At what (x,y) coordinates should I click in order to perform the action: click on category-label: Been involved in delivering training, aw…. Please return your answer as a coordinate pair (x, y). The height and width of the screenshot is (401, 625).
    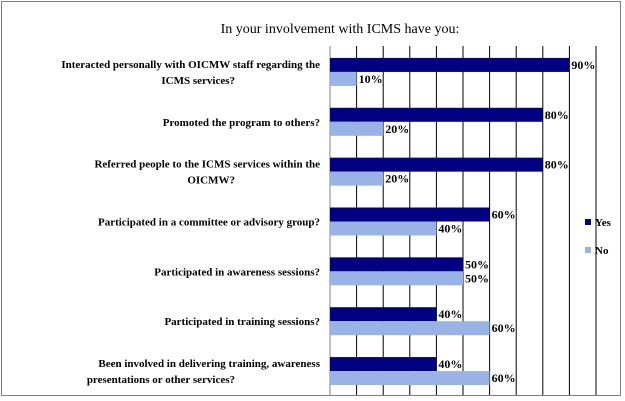
    Looking at the image, I should click on (204, 372).